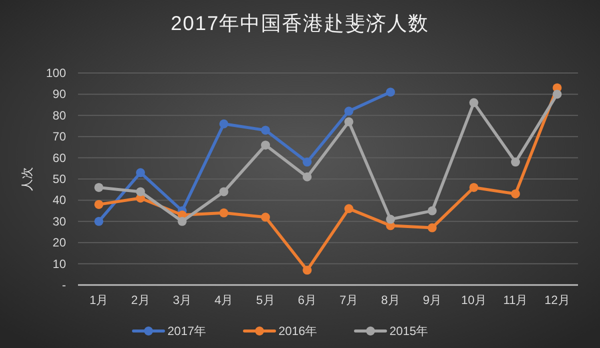 This screenshot has width=600, height=348. Describe the element at coordinates (64, 285) in the screenshot. I see `y-tick-label: -` at that location.